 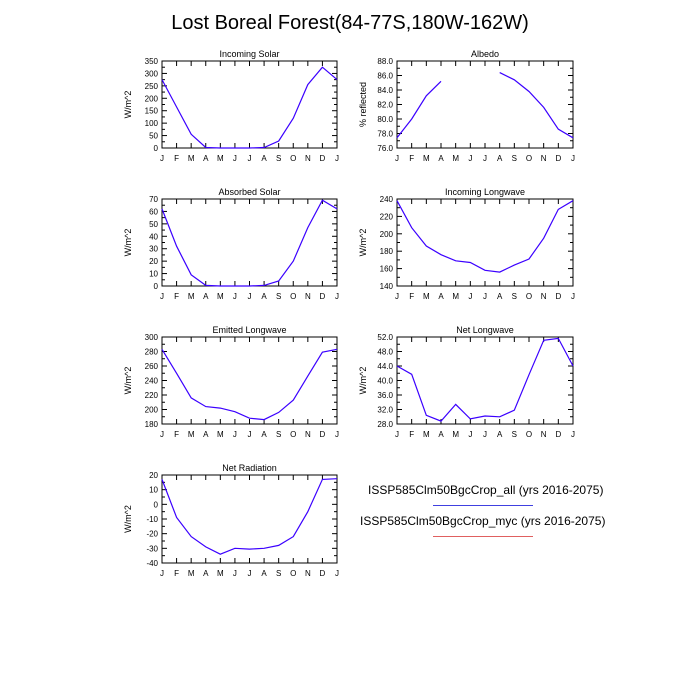 I want to click on y-tick-label: 140, so click(x=387, y=286).